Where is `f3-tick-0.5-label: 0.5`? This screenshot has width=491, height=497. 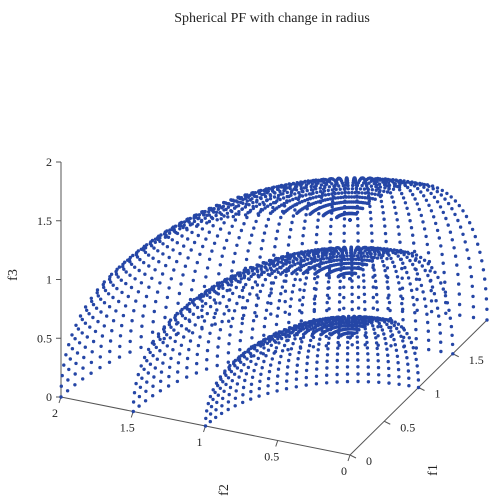 f3-tick-0.5-label: 0.5 is located at coordinates (44, 338).